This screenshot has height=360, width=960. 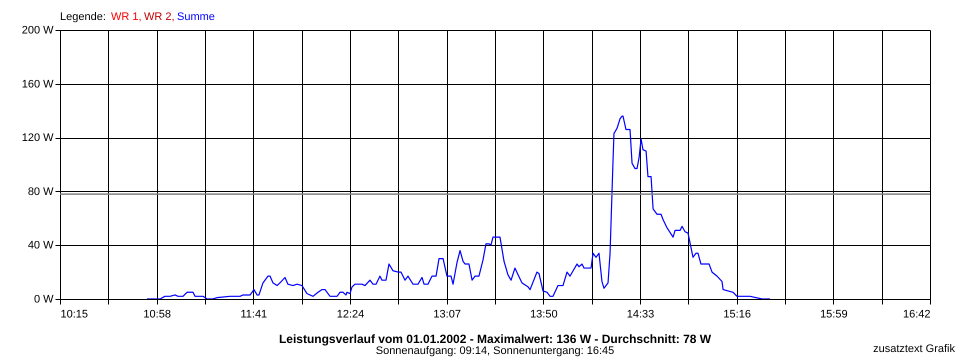 I want to click on y-tick-label: 200 W, so click(x=38, y=30).